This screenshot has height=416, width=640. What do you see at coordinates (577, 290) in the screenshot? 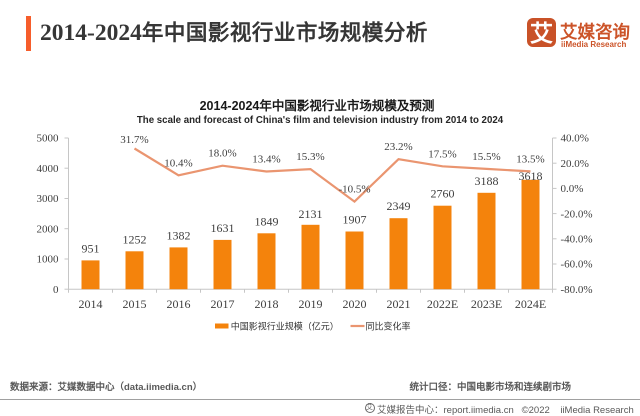
I see `svg-text: -80.0%` at bounding box center [577, 290].